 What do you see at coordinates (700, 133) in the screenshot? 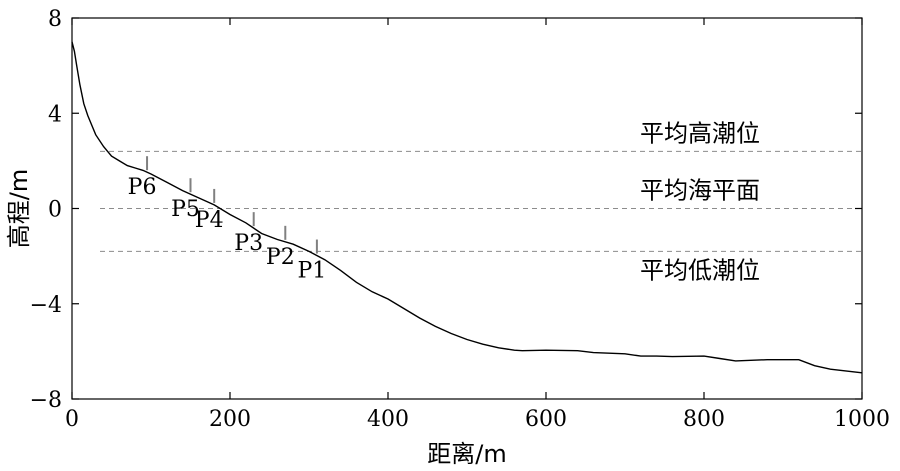
I see `reference-line-label: 平均高潮位` at bounding box center [700, 133].